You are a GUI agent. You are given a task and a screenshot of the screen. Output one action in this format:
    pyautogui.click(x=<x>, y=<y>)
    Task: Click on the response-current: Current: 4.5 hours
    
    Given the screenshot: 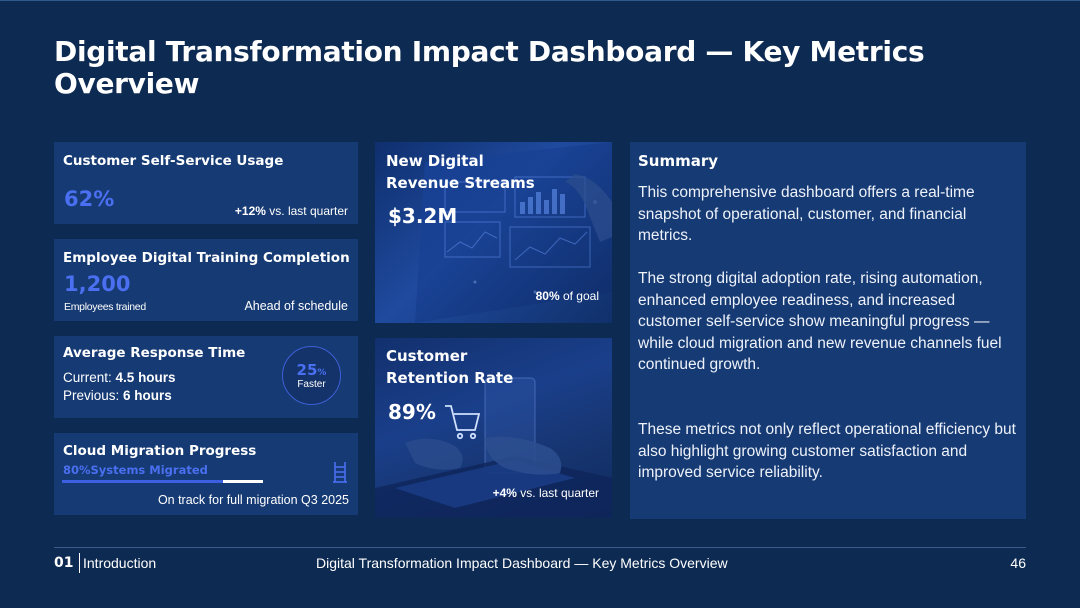 What is the action you would take?
    pyautogui.click(x=119, y=377)
    